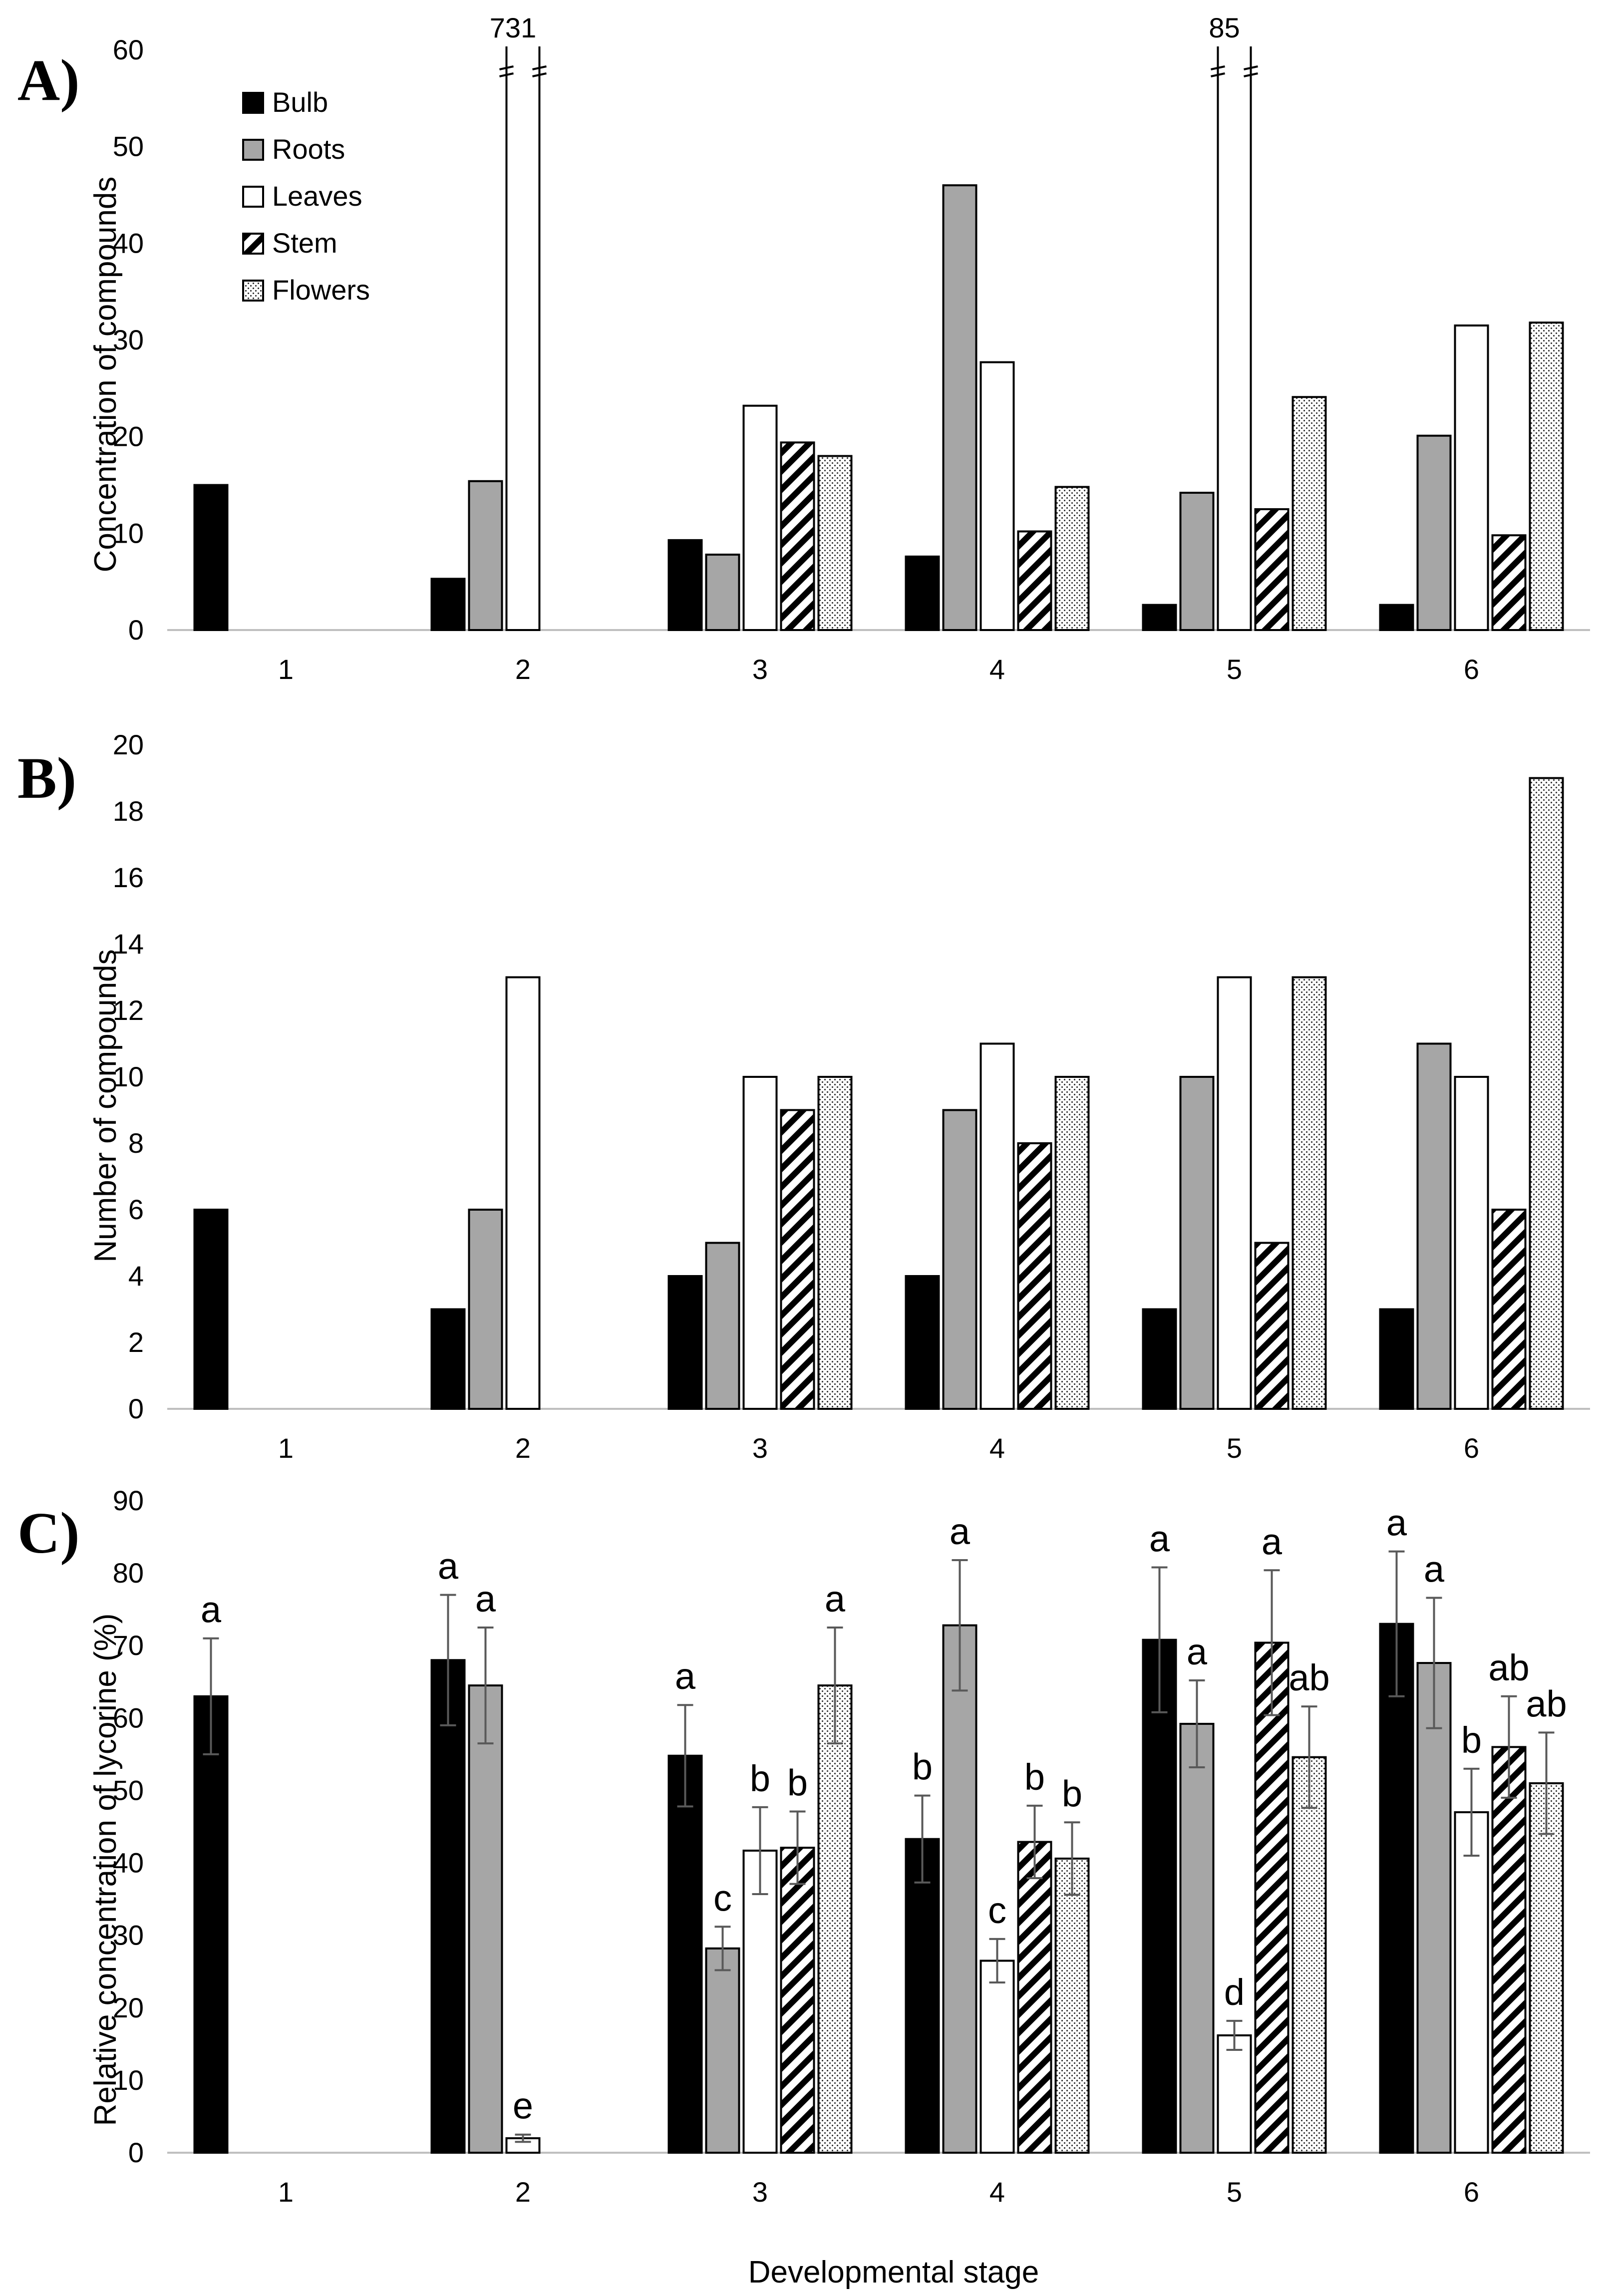 This screenshot has width=1617, height=2296. I want to click on panel-c-x-tick: 3, so click(760, 2192).